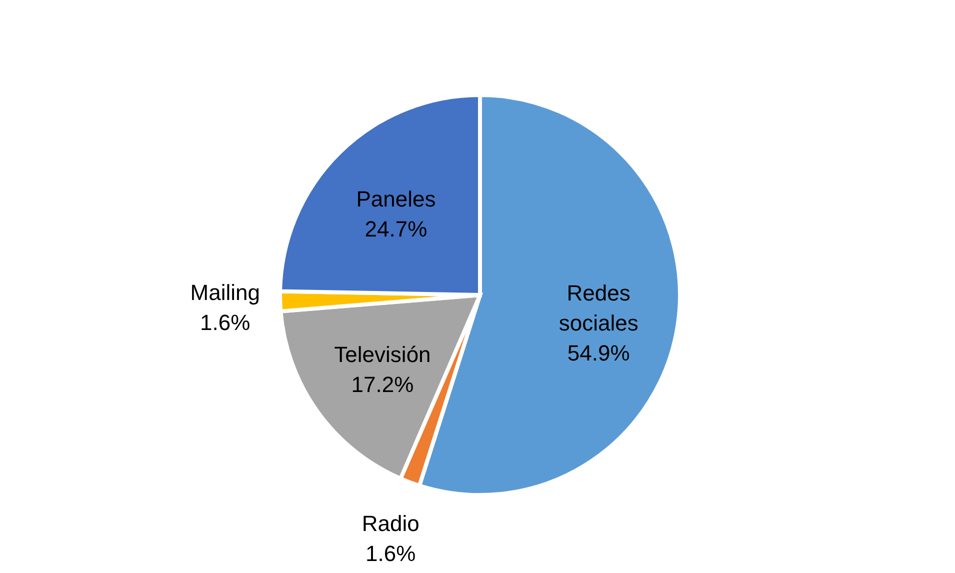 Image resolution: width=955 pixels, height=573 pixels. What do you see at coordinates (598, 308) in the screenshot?
I see `slice-label: Redes sociales` at bounding box center [598, 308].